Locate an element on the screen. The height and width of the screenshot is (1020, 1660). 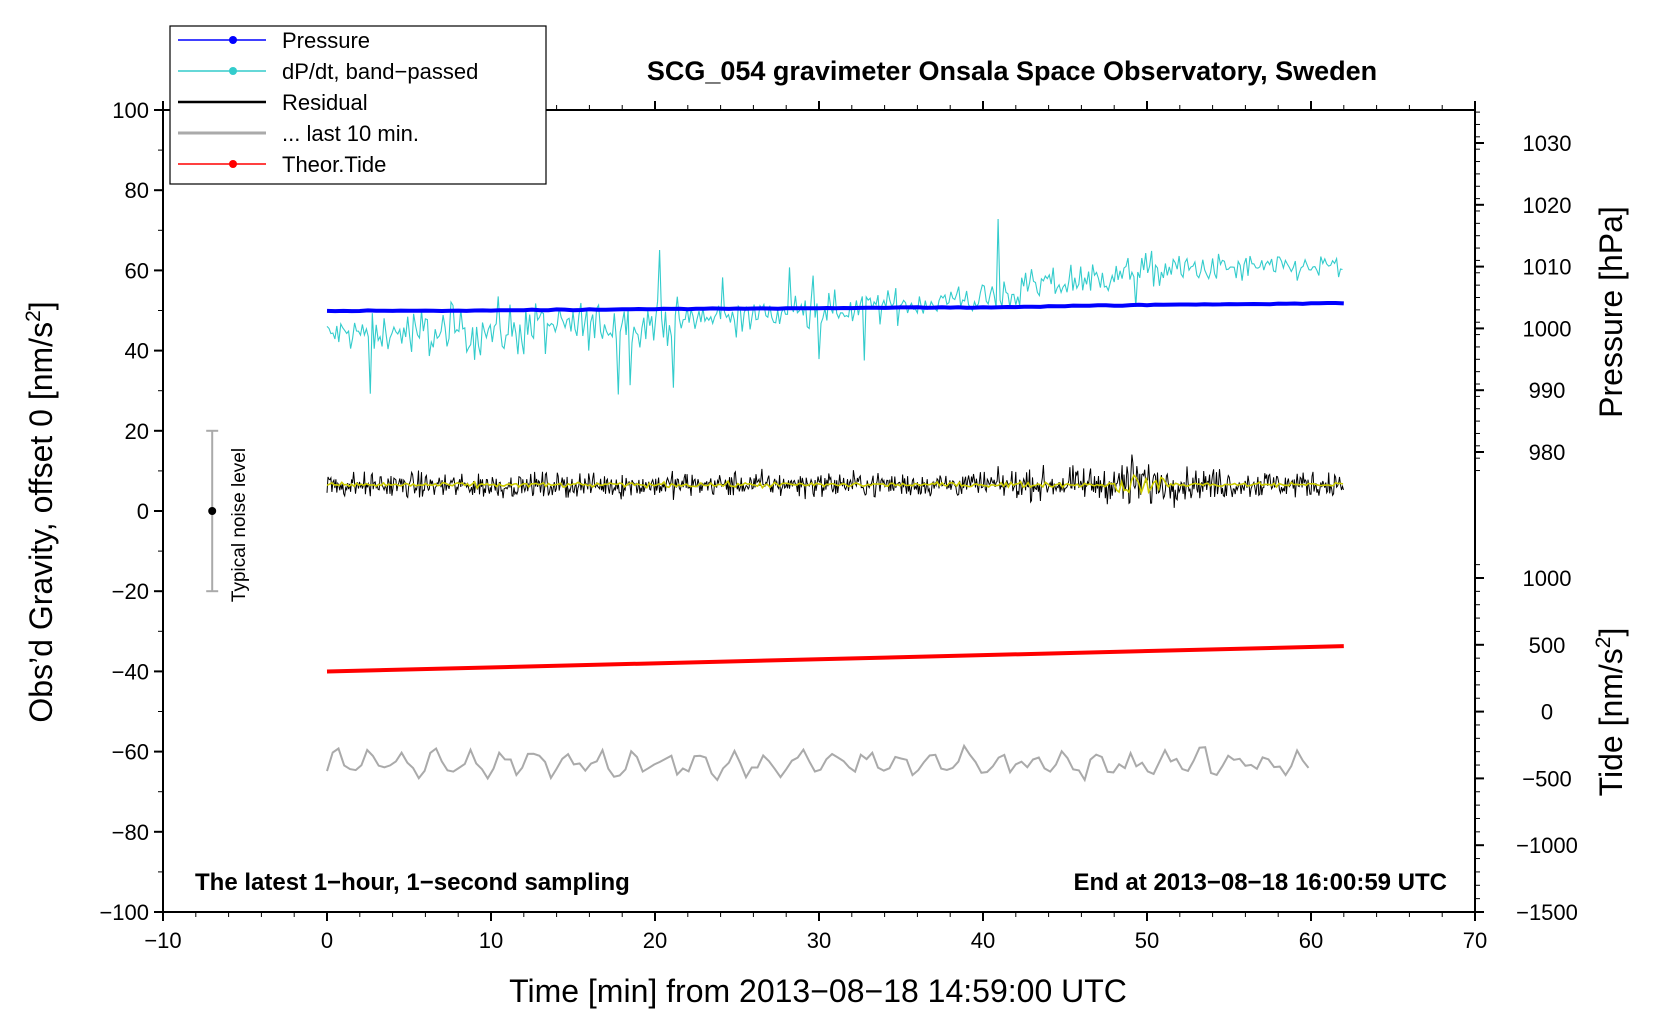
tide-tick-label: 0 is located at coordinates (1547, 712).